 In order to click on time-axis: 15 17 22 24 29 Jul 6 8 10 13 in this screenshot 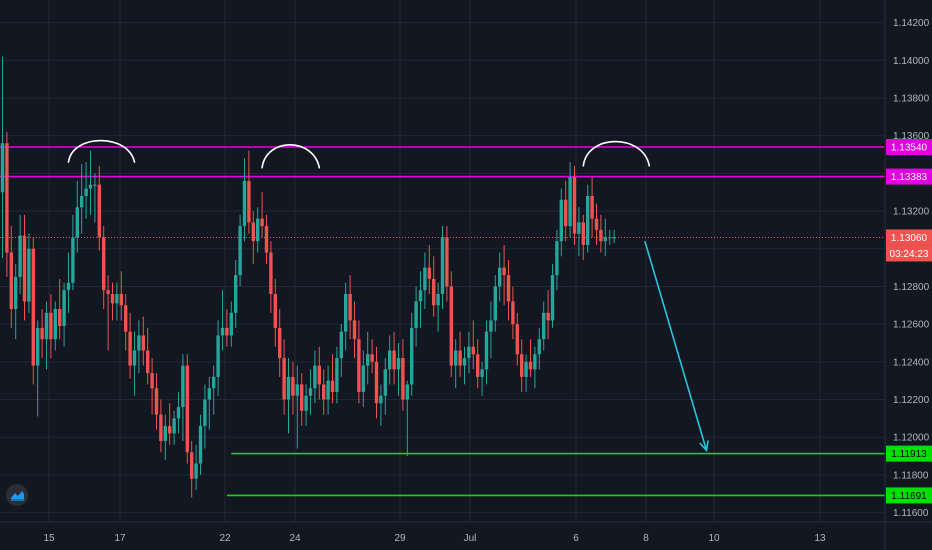, I will do `click(466, 532)`.